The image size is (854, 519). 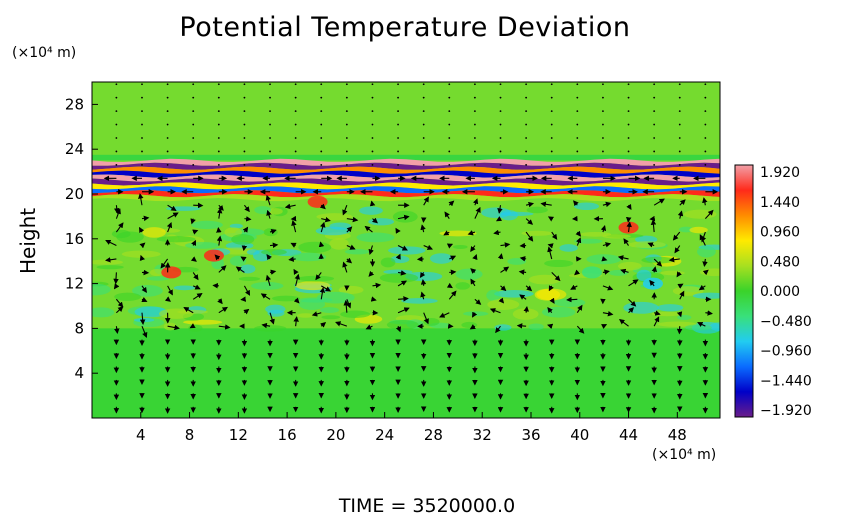 I want to click on x-tick-label: 28, so click(x=433, y=435).